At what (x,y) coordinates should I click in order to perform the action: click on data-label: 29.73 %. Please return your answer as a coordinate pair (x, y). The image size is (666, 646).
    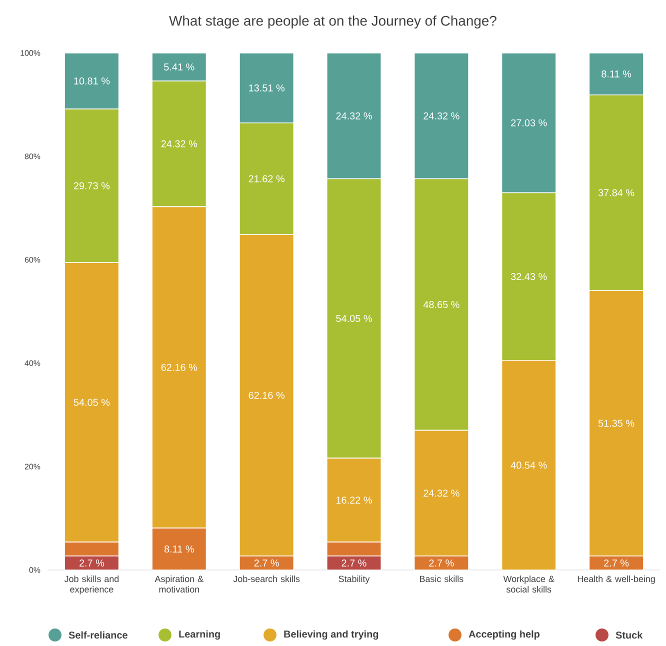
    Looking at the image, I should click on (92, 186).